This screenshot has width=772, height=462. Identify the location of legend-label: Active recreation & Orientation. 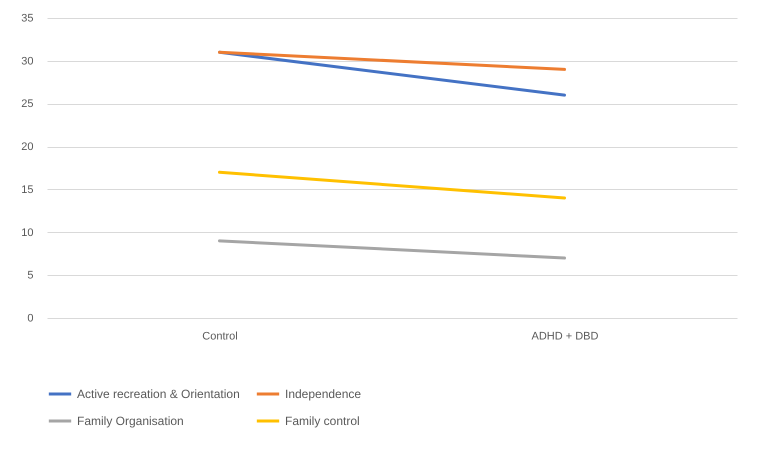
(158, 394).